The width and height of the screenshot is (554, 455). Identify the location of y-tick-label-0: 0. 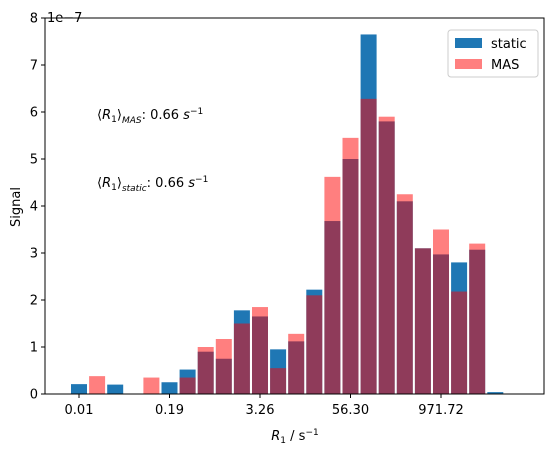
(34, 395).